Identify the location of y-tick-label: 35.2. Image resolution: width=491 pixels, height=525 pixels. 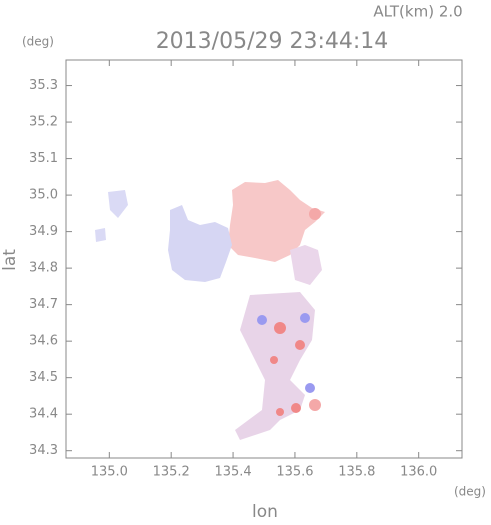
(43, 122).